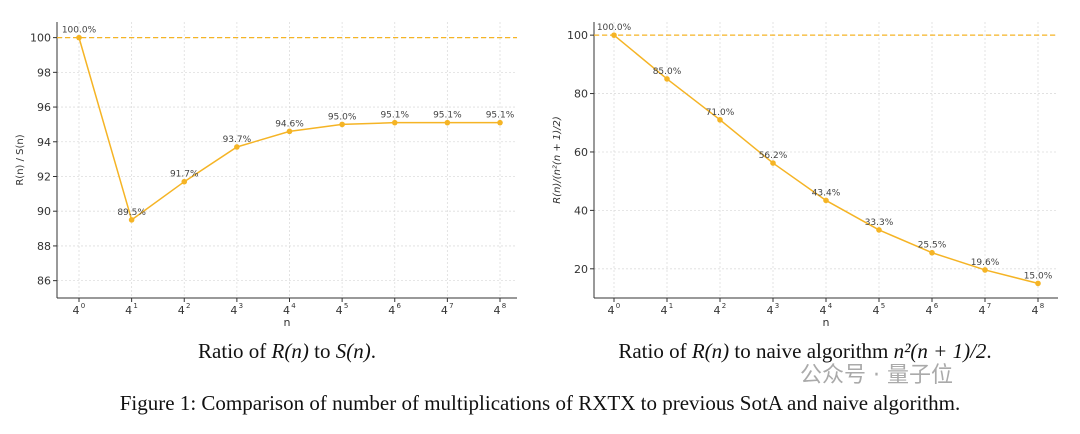 Image resolution: width=1080 pixels, height=434 pixels. I want to click on caption-left: Ratio of R(n) to S(n)., so click(287, 351).